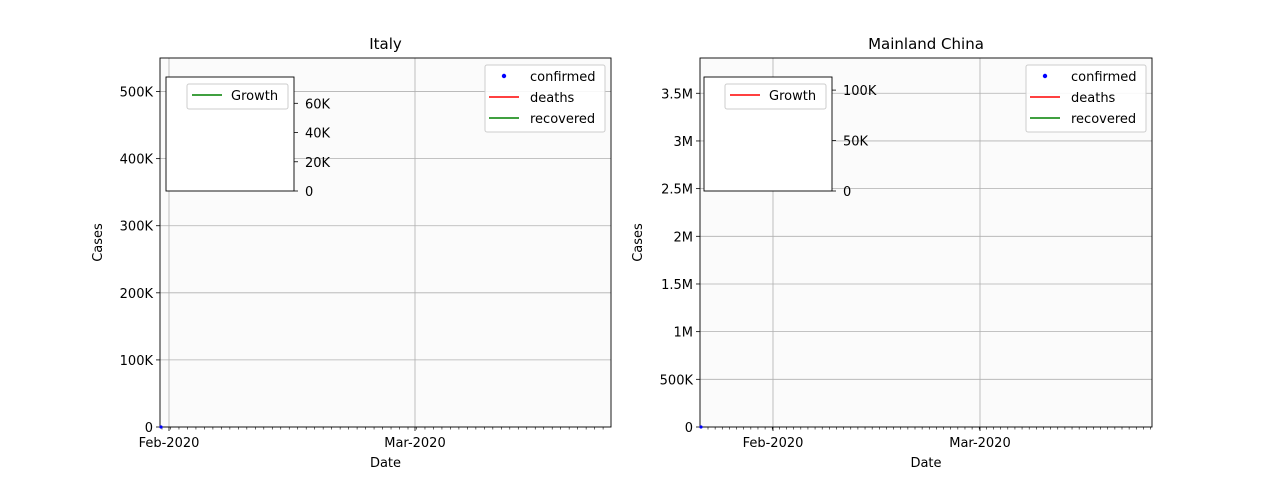 This screenshot has height=480, width=1280. What do you see at coordinates (318, 104) in the screenshot?
I see `inset-y-tick-label: 60K` at bounding box center [318, 104].